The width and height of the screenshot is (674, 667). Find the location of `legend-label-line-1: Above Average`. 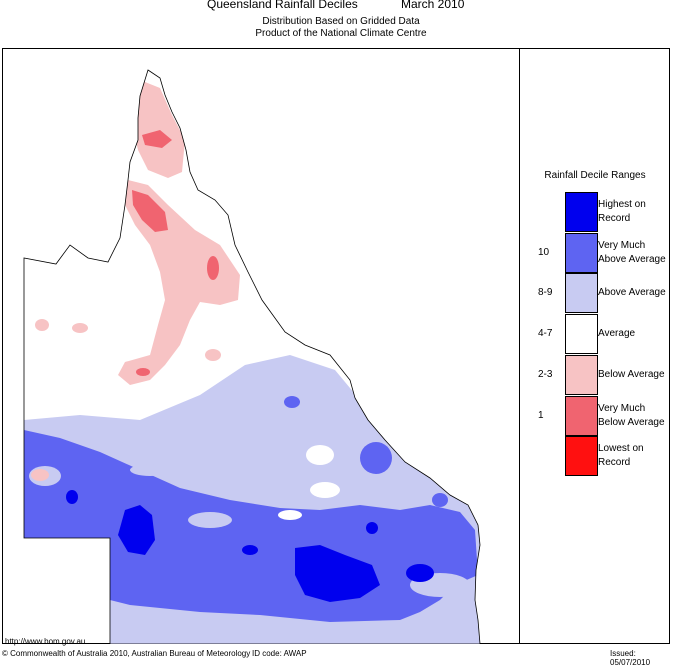

legend-label-line-1: Above Average is located at coordinates (632, 293).